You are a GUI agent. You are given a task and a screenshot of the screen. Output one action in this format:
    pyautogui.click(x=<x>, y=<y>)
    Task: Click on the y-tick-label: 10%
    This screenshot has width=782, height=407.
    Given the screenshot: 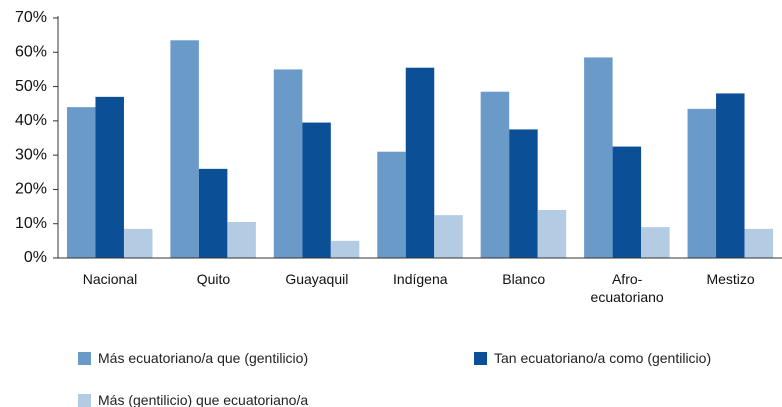 What is the action you would take?
    pyautogui.click(x=31, y=223)
    